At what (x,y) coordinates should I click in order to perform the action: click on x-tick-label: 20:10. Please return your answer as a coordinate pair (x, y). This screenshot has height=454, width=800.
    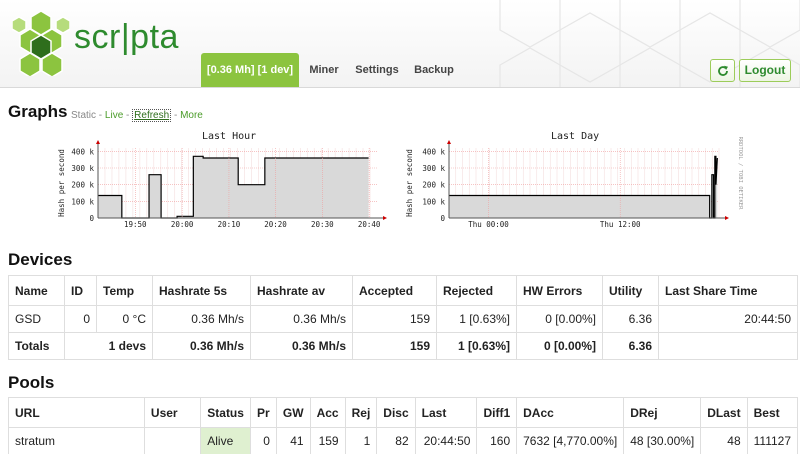
    Looking at the image, I should click on (229, 224).